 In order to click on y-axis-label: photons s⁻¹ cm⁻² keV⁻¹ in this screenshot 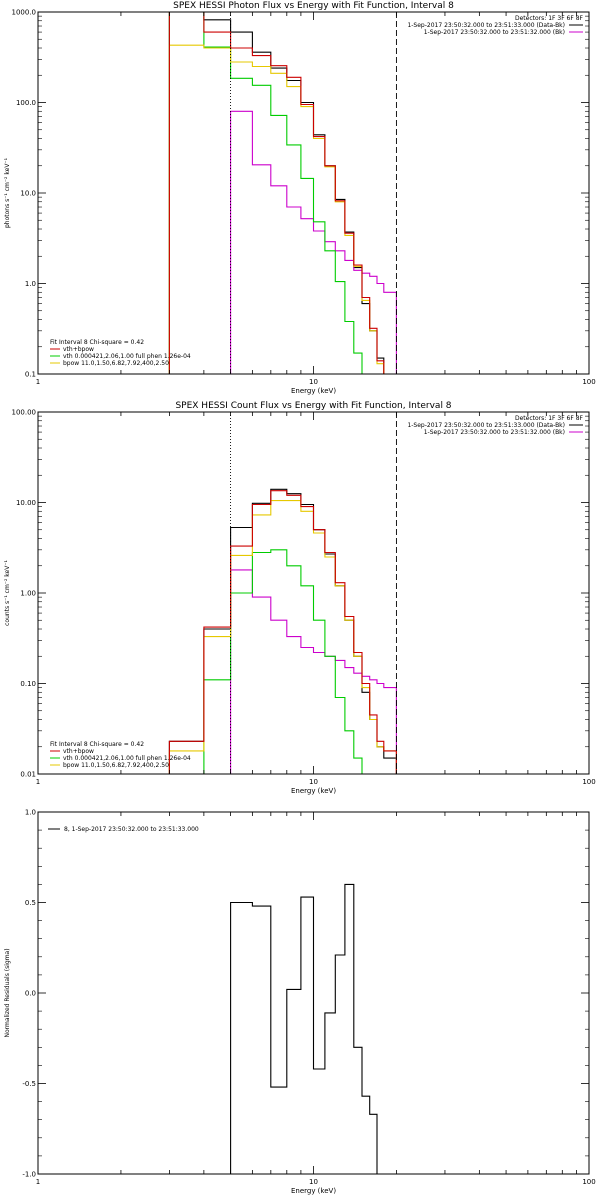, I will do `click(7, 192)`.